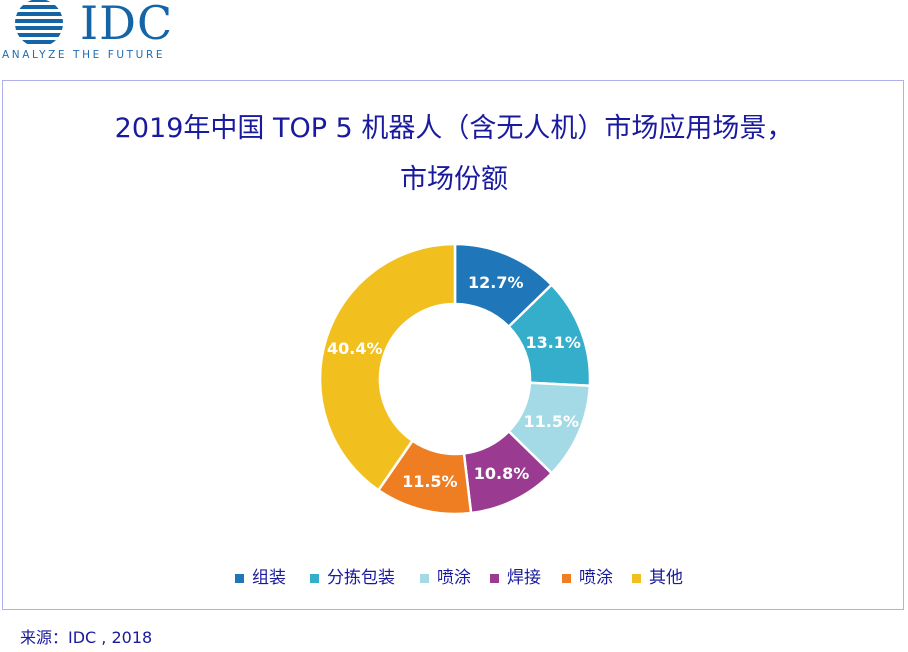 This screenshot has height=652, width=908. Describe the element at coordinates (86, 637) in the screenshot. I see `source-note: 来源：IDC , 2018` at that location.